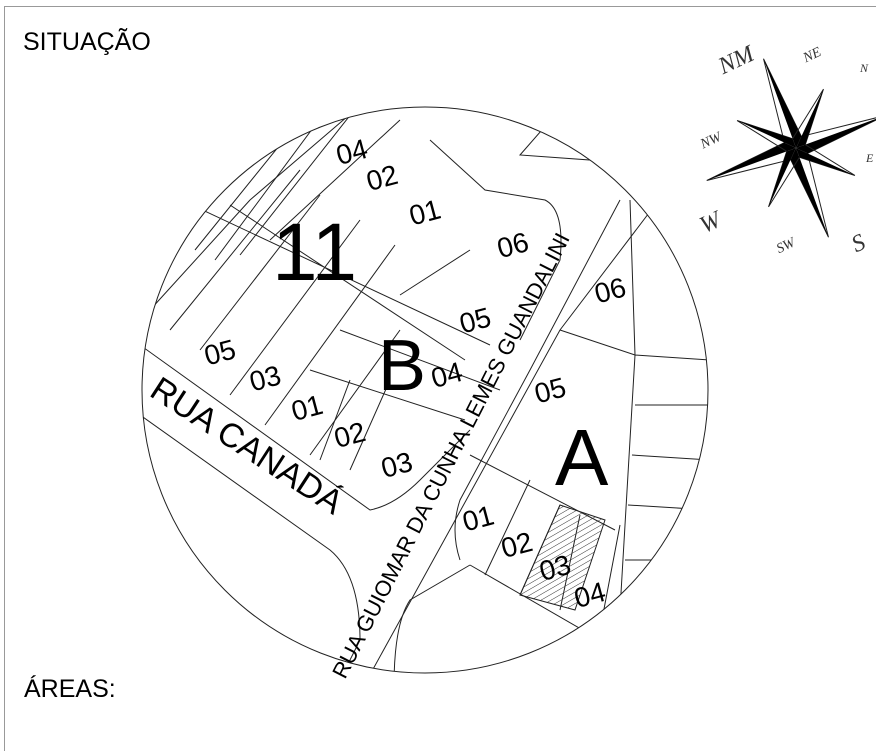 The width and height of the screenshot is (876, 751). I want to click on compass-ne-label: NE, so click(812, 56).